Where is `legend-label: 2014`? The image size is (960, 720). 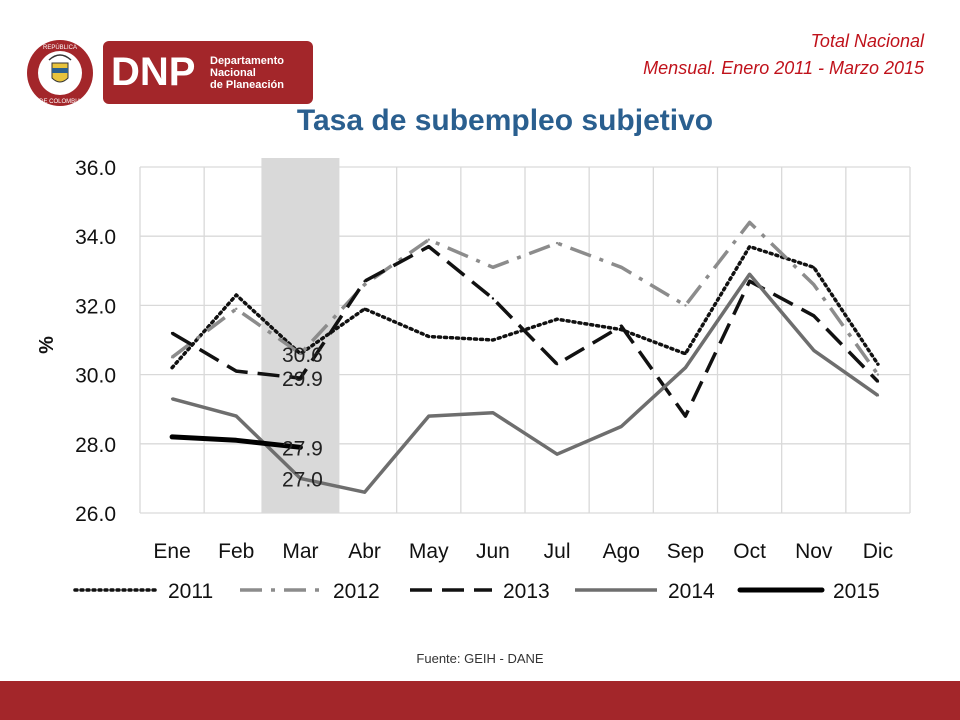 legend-label: 2014 is located at coordinates (691, 591).